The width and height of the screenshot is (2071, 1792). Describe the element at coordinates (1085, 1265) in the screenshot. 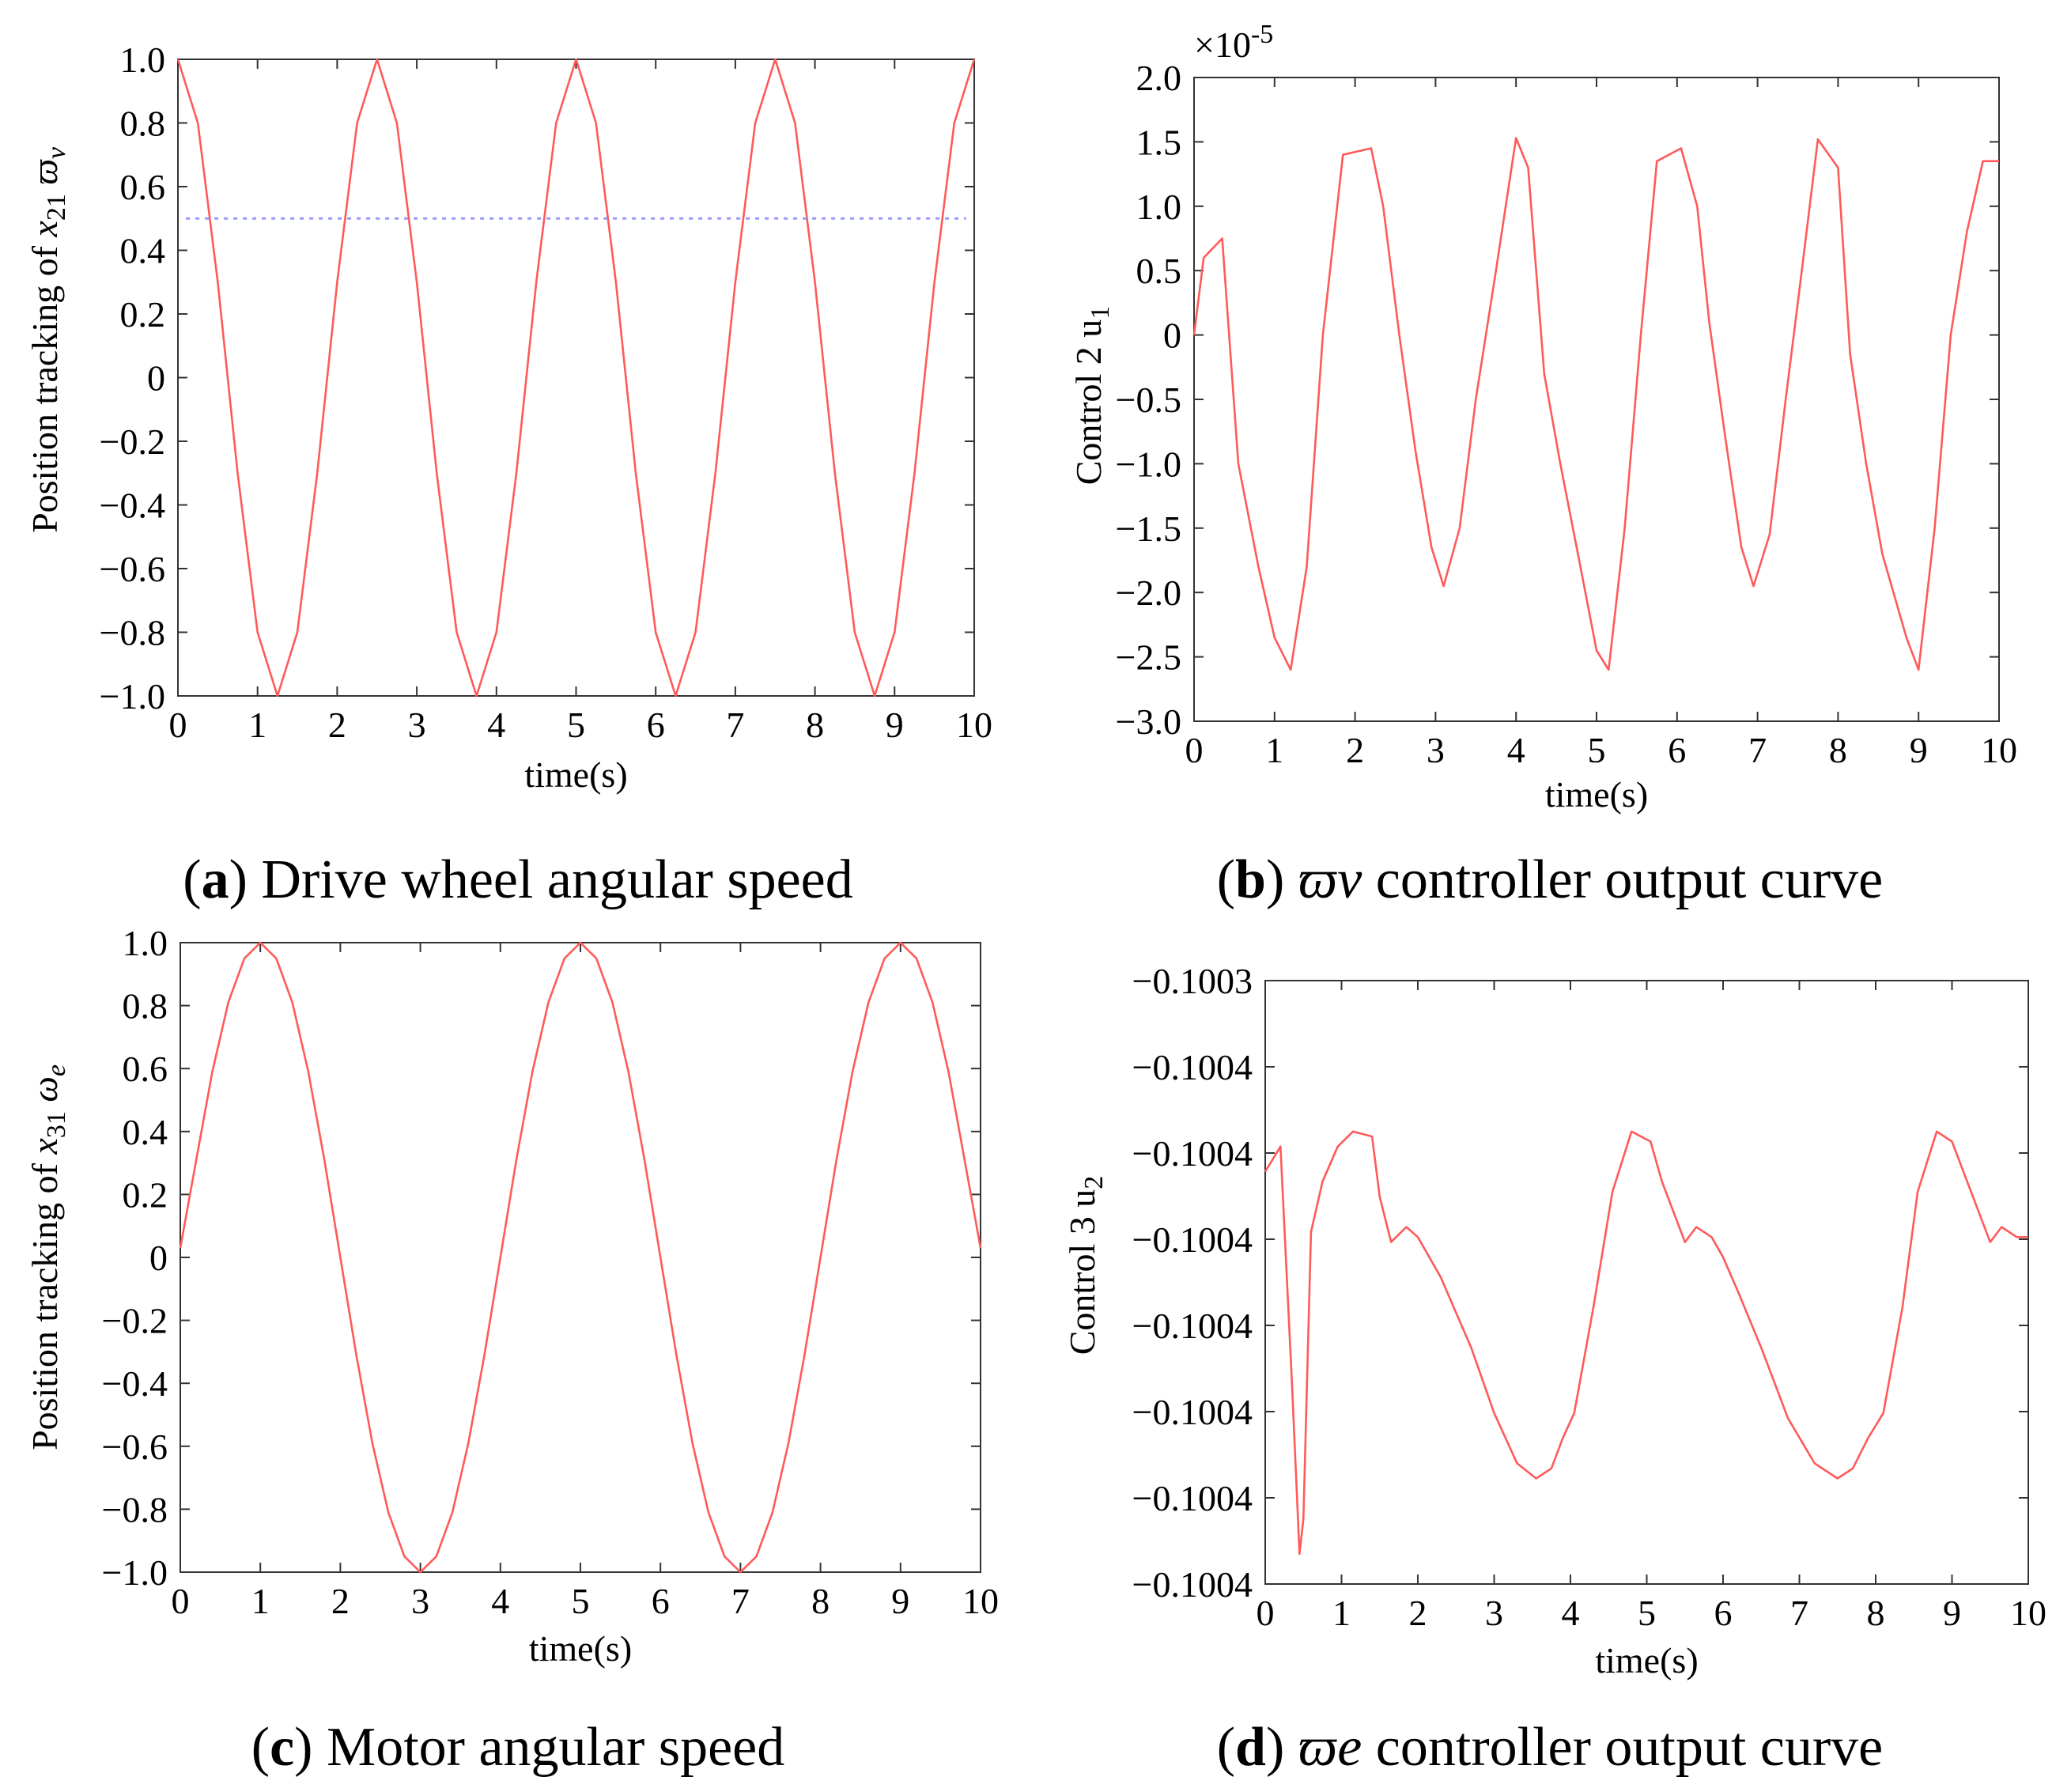

I see `y-axis-label: Control 3 u2` at that location.